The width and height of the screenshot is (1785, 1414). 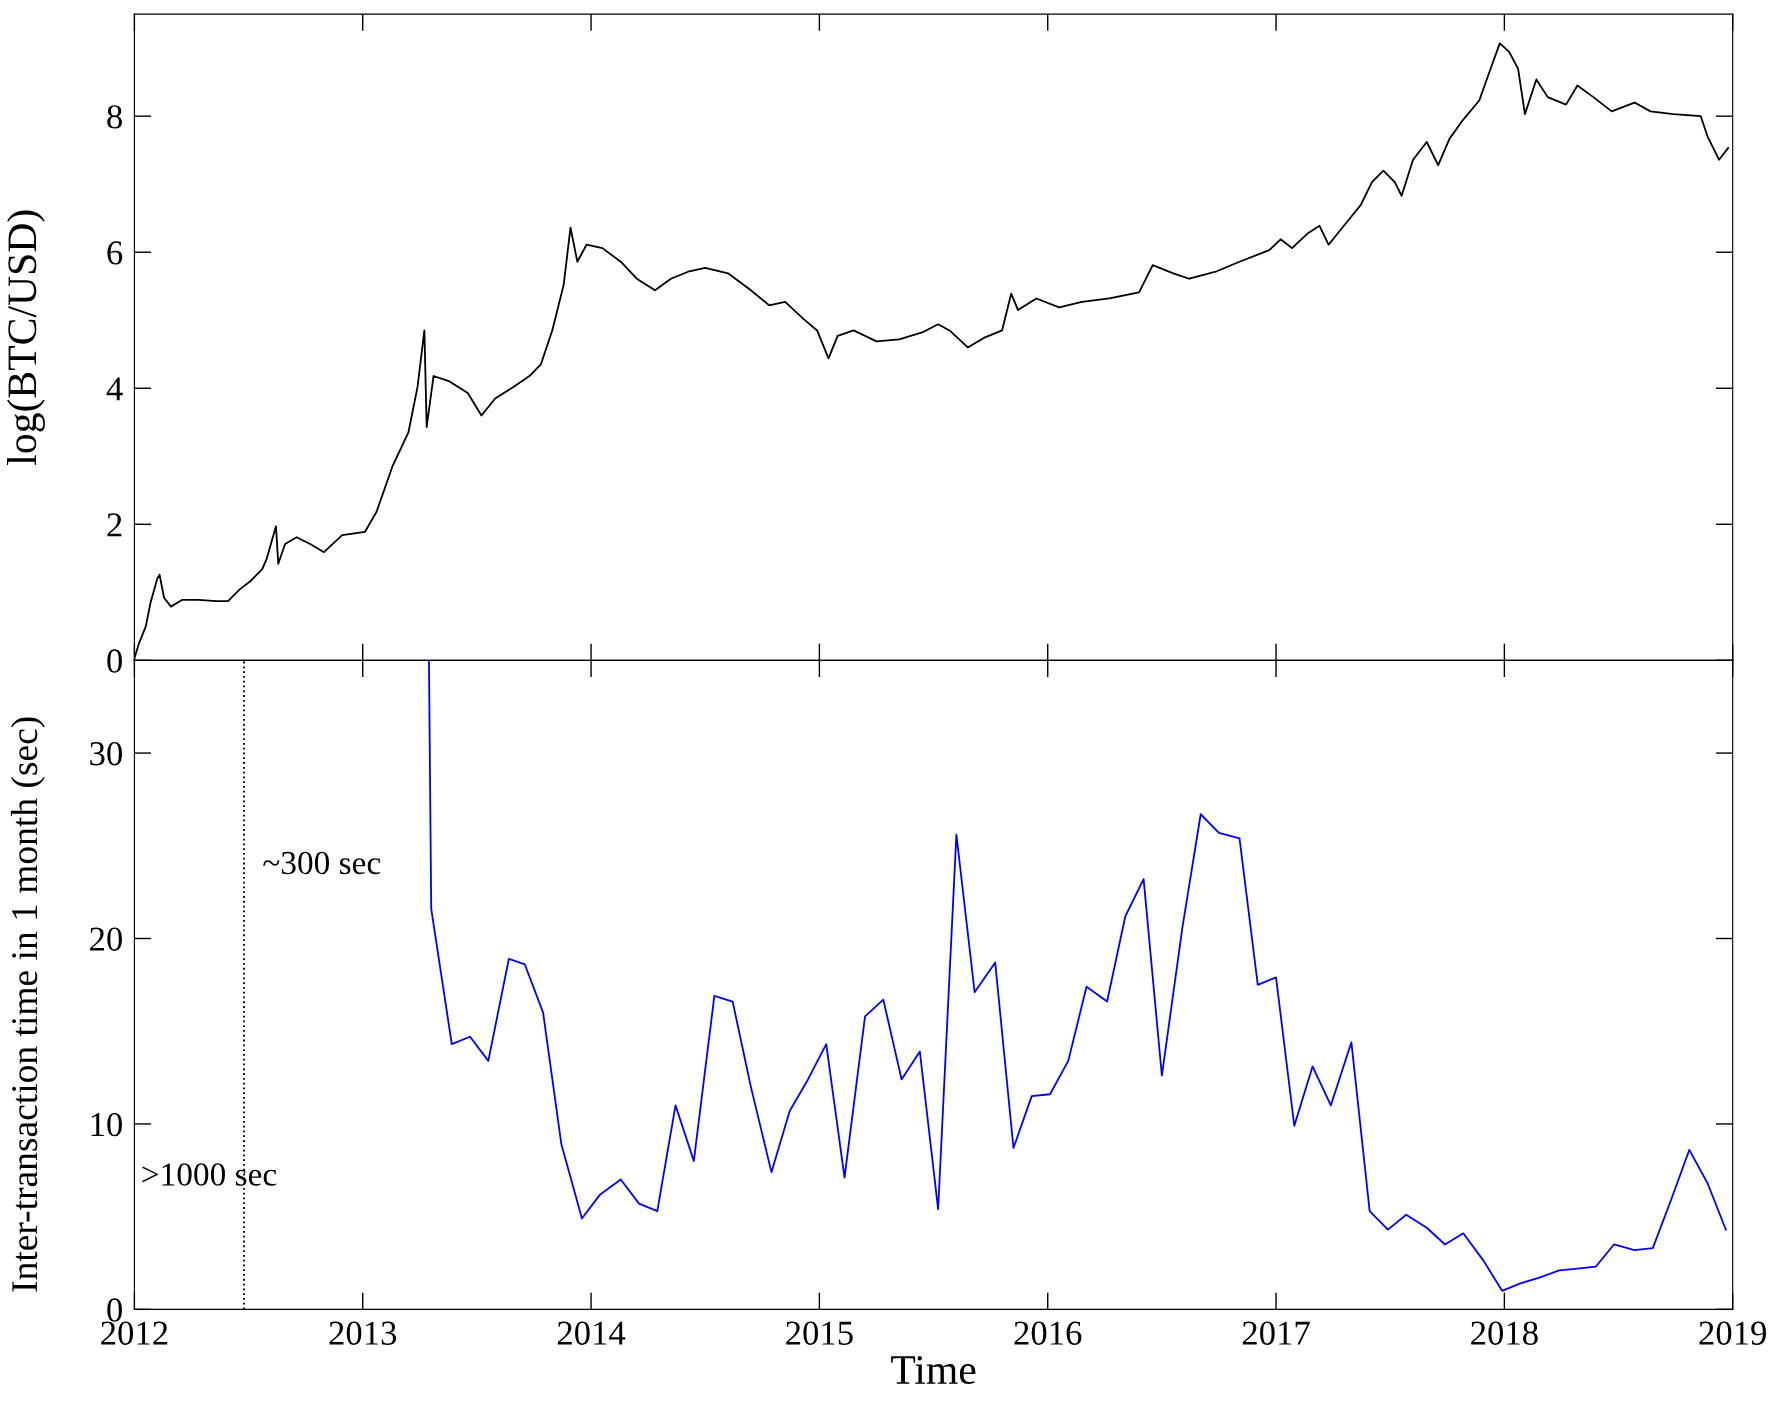 What do you see at coordinates (363, 1333) in the screenshot?
I see `x-tick-label: 2013` at bounding box center [363, 1333].